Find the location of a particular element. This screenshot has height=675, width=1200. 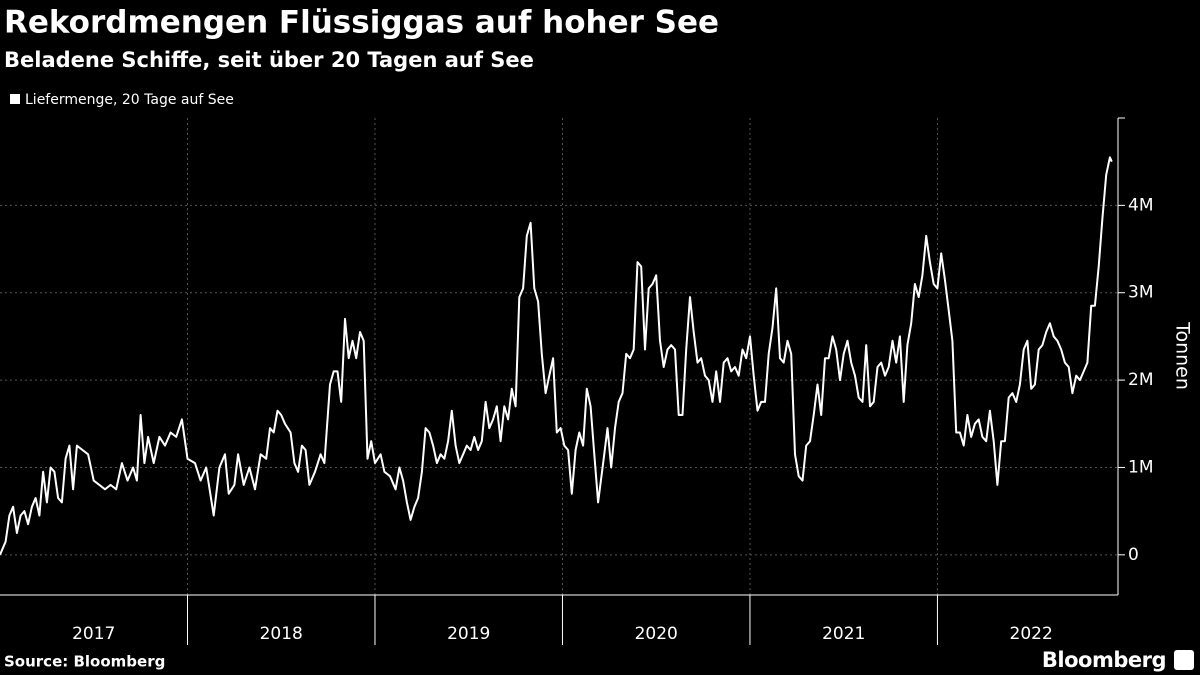

y-tick-label: 0 is located at coordinates (1133, 555).